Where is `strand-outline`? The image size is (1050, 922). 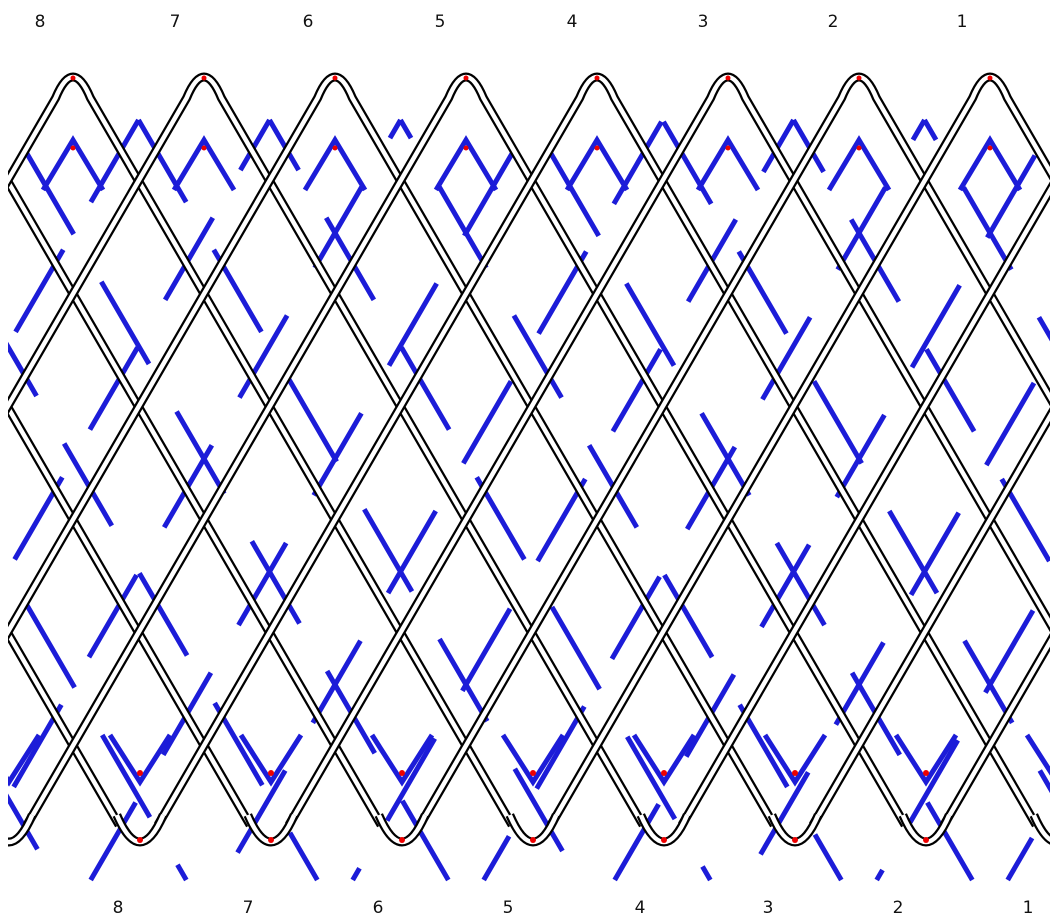
strand-outline is located at coordinates (131, 613).